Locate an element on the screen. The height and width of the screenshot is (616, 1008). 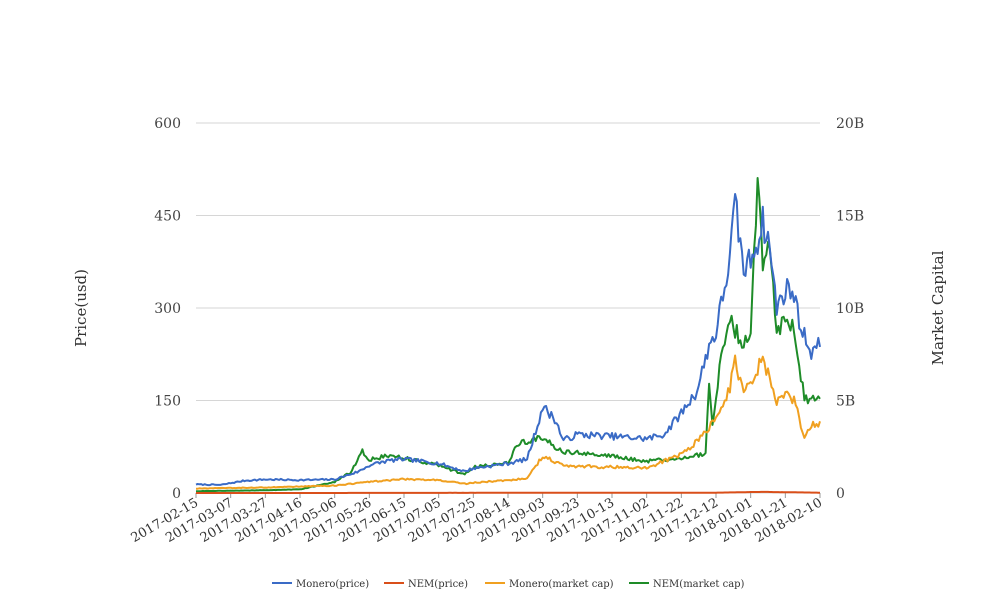
left-tick-label: 300 is located at coordinates (167, 309).